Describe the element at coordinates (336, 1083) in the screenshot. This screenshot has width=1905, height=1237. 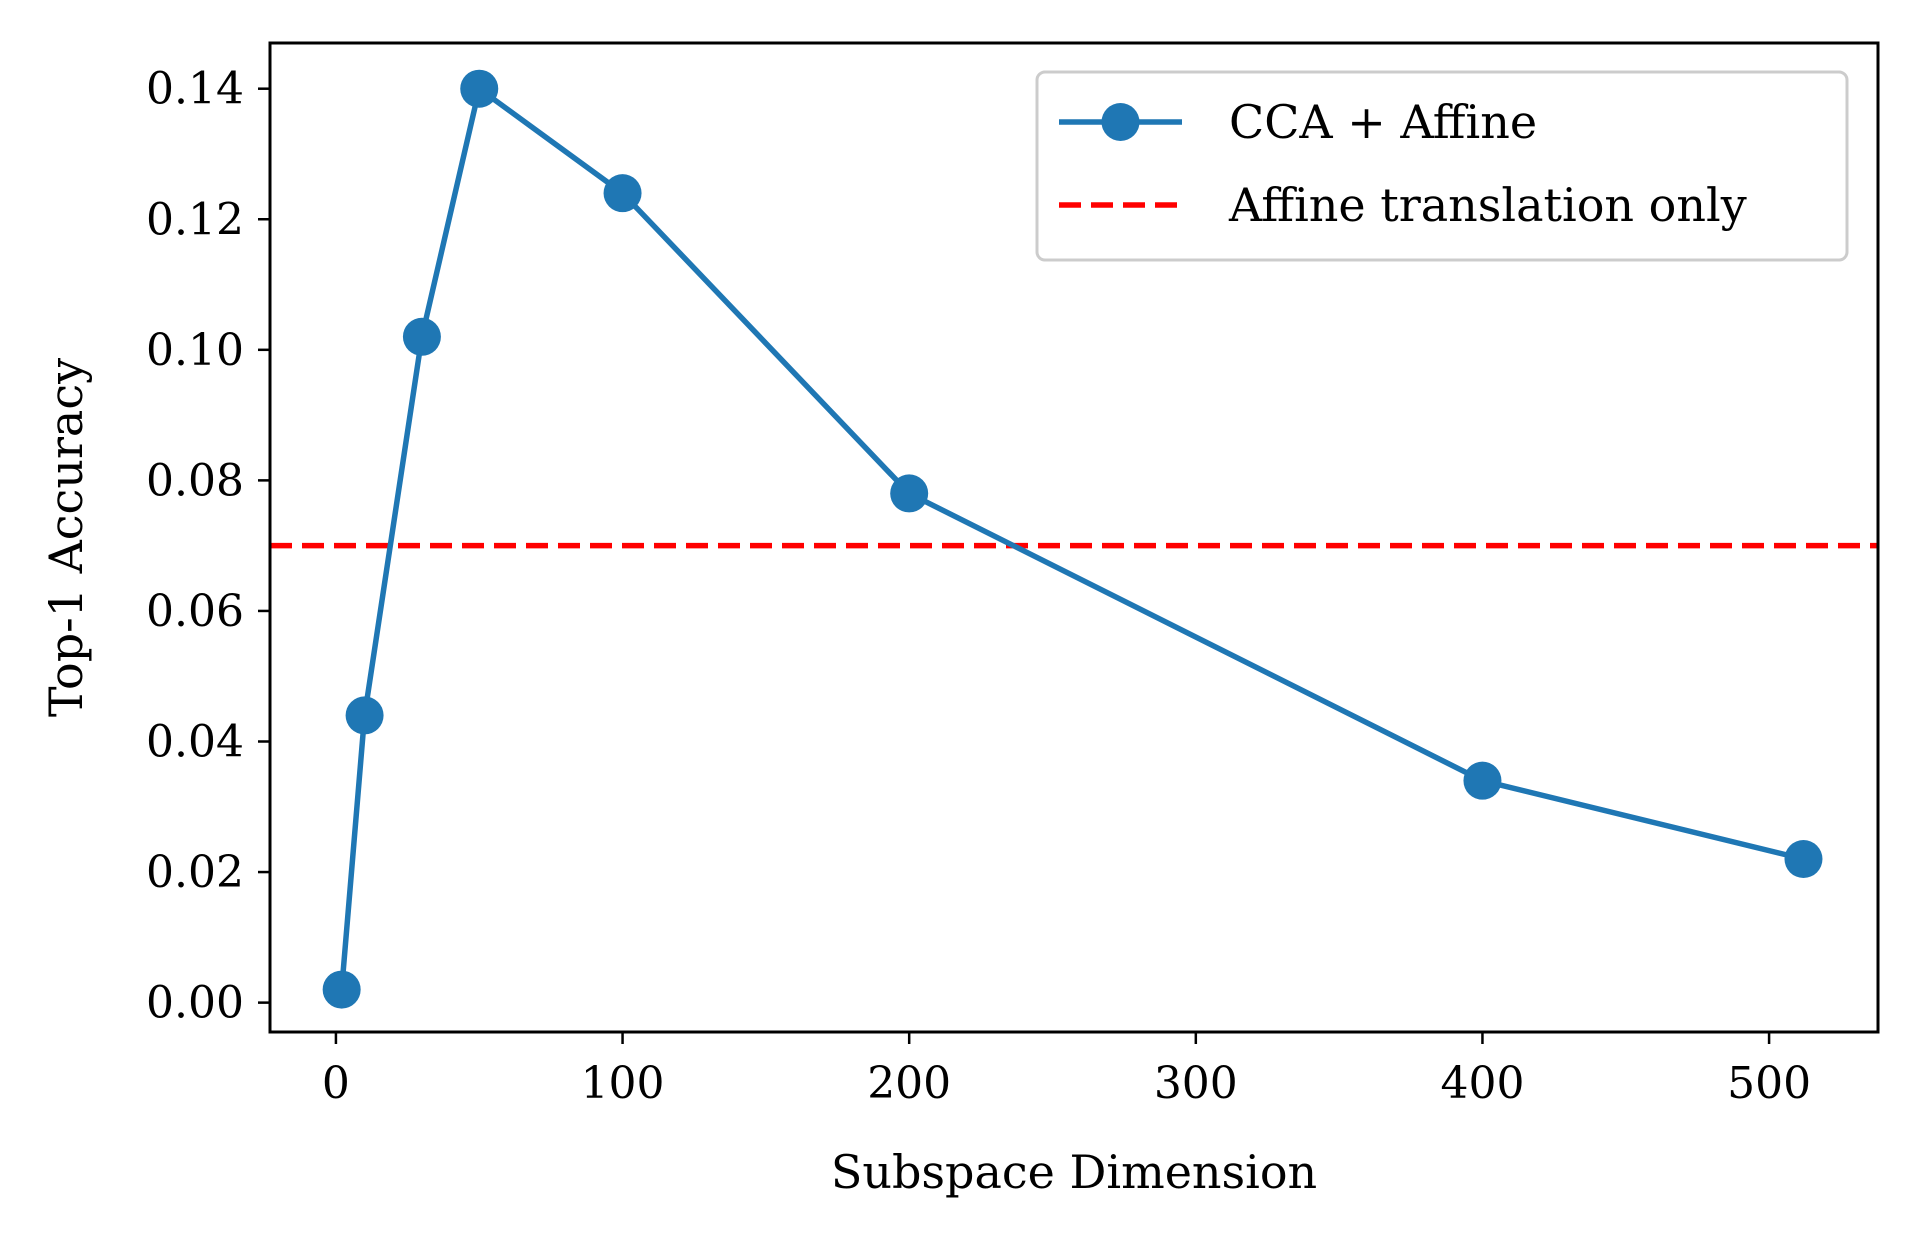
I see `x-tick-label: 0` at that location.